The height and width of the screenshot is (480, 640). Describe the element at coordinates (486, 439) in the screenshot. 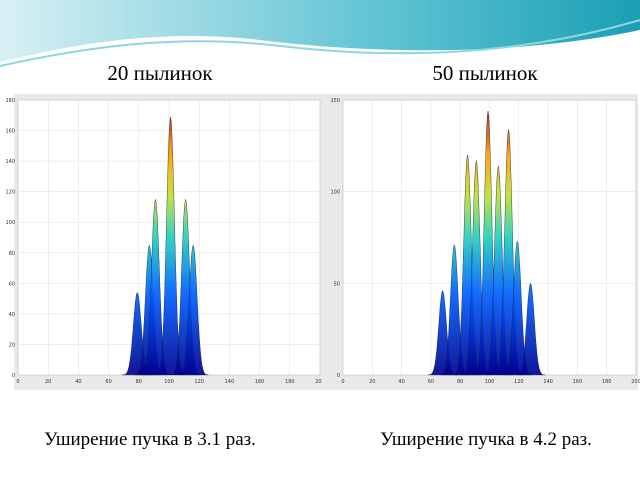

I see `caption: Уширение пучка в 4.2 раз.` at that location.